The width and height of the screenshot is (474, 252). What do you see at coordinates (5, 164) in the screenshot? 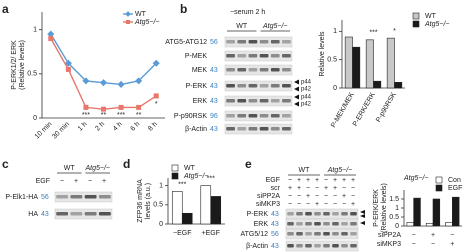
I see `panel-label: c` at bounding box center [5, 164].